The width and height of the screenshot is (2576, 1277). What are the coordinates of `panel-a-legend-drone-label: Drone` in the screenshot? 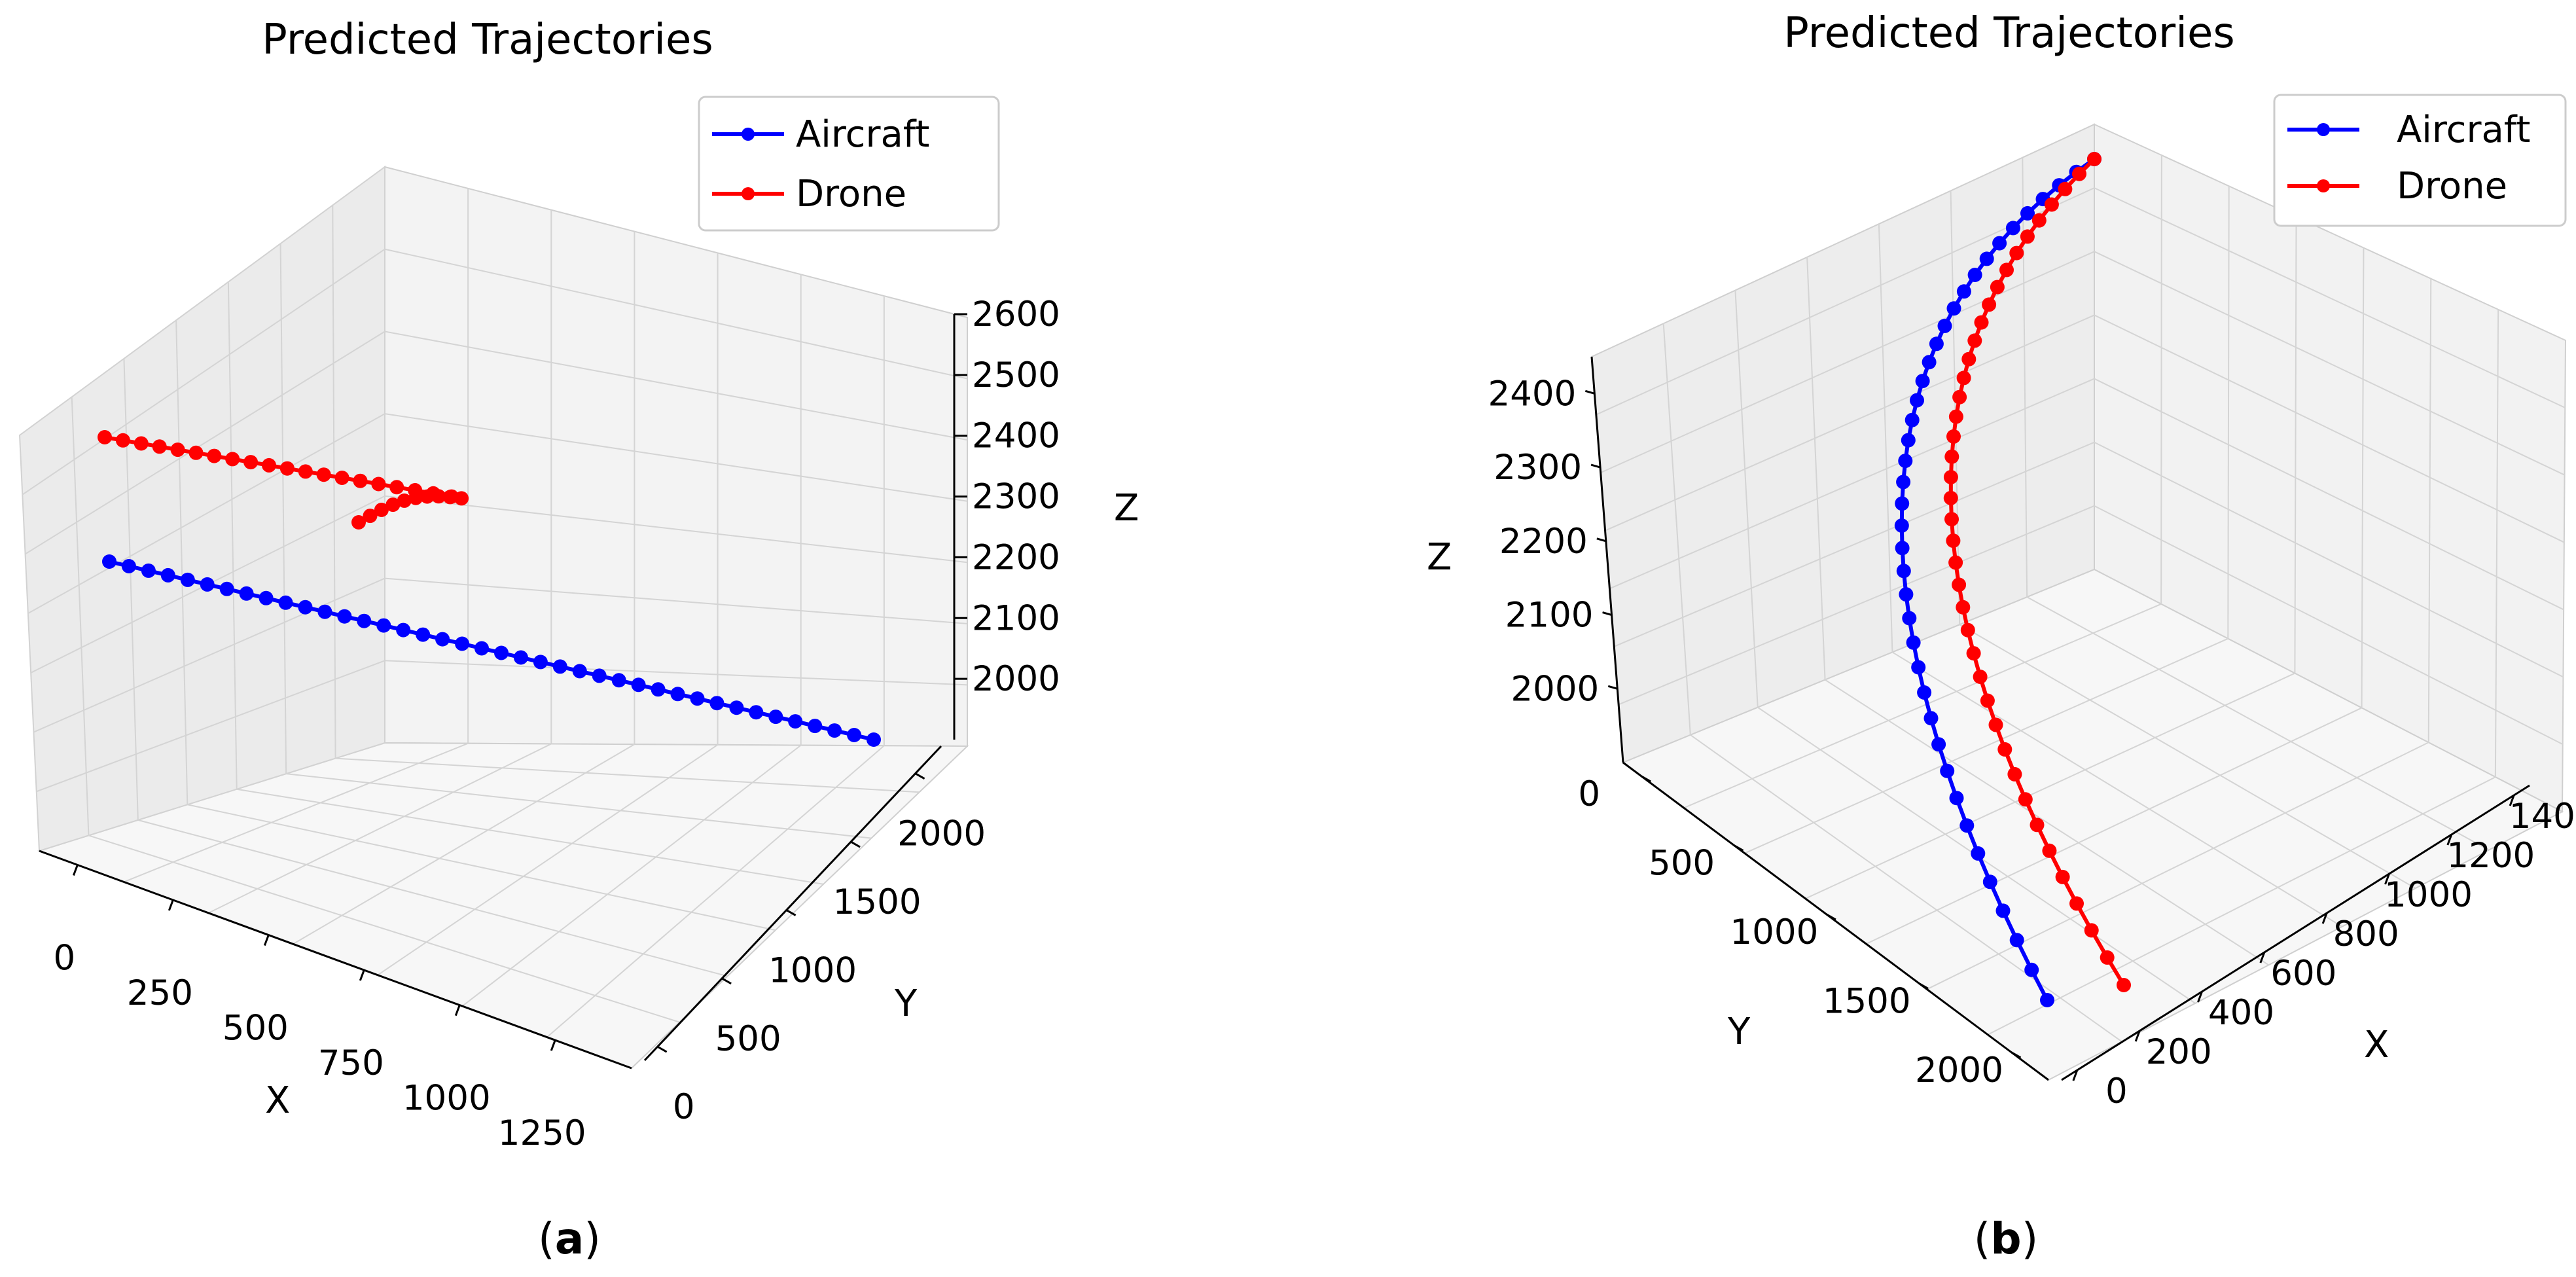 It's located at (851, 194).